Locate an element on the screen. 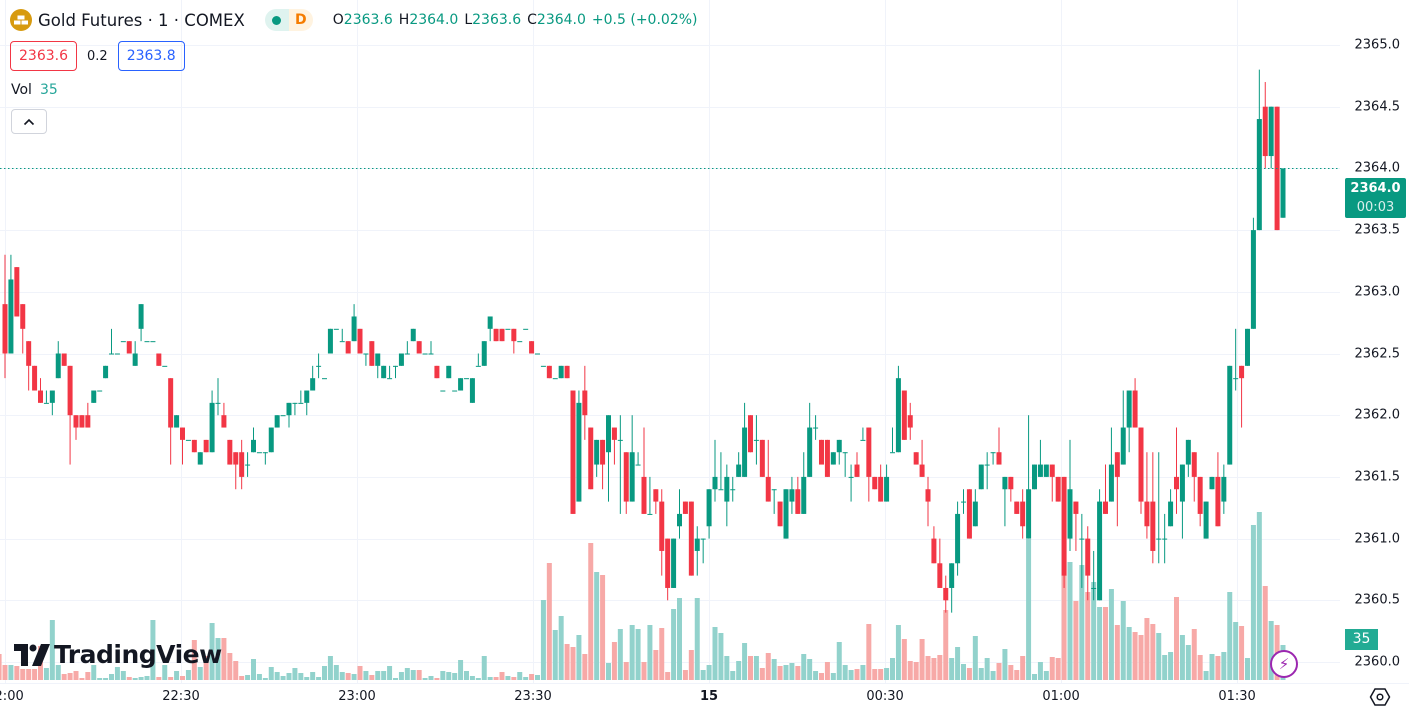 The image size is (1409, 714). open-label: O is located at coordinates (338, 20).